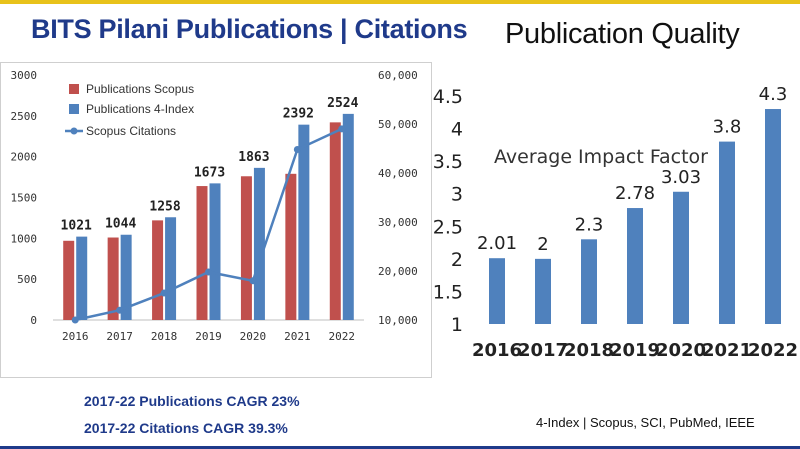 This screenshot has width=800, height=449. What do you see at coordinates (398, 124) in the screenshot?
I see `right-y-tick-label: 50,000` at bounding box center [398, 124].